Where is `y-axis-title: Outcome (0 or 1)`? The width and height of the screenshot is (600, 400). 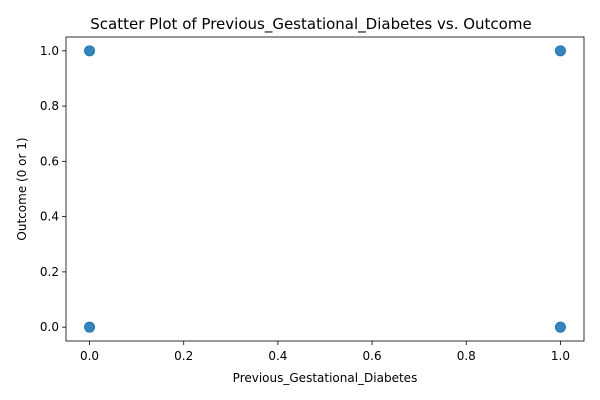
y-axis-title: Outcome (0 or 1) is located at coordinates (22, 188).